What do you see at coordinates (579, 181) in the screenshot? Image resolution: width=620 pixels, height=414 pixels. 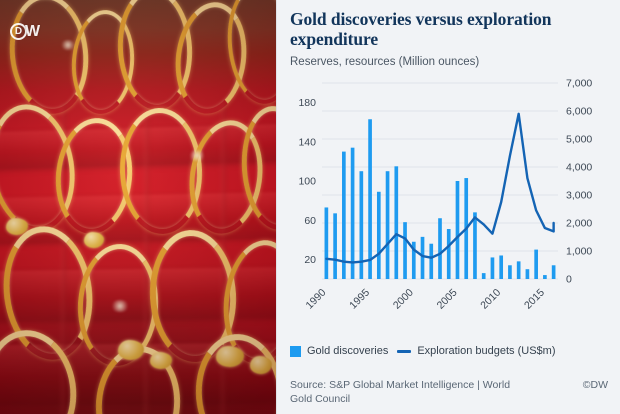 I see `y-axis-right-labels: 0 1,000 2,000 3,000 4,000 5,000 6,000 7,000` at bounding box center [579, 181].